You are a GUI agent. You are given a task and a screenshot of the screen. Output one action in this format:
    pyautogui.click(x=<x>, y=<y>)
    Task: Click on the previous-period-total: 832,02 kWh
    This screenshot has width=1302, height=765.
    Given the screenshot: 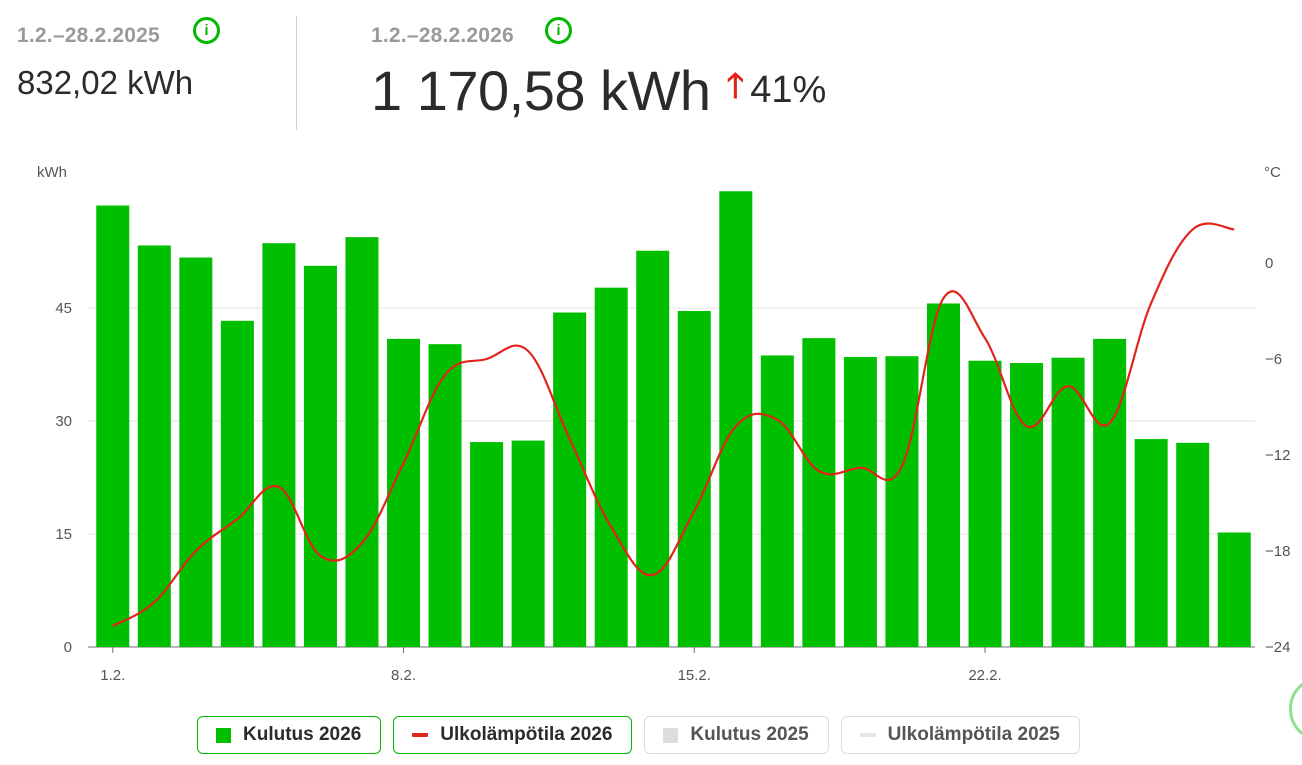 What is the action you would take?
    pyautogui.click(x=105, y=82)
    